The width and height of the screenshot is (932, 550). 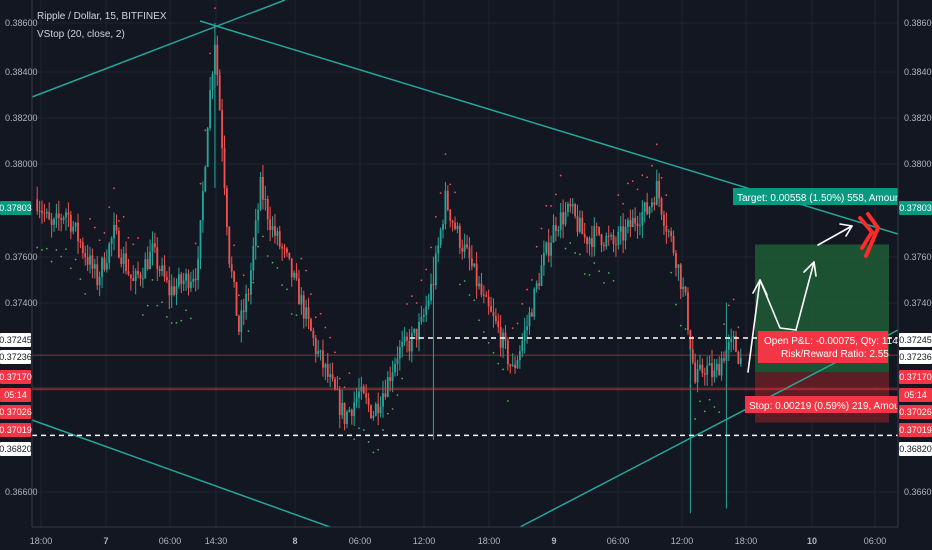 What do you see at coordinates (915, 377) in the screenshot?
I see `price-label-text: 0.37170` at bounding box center [915, 377].